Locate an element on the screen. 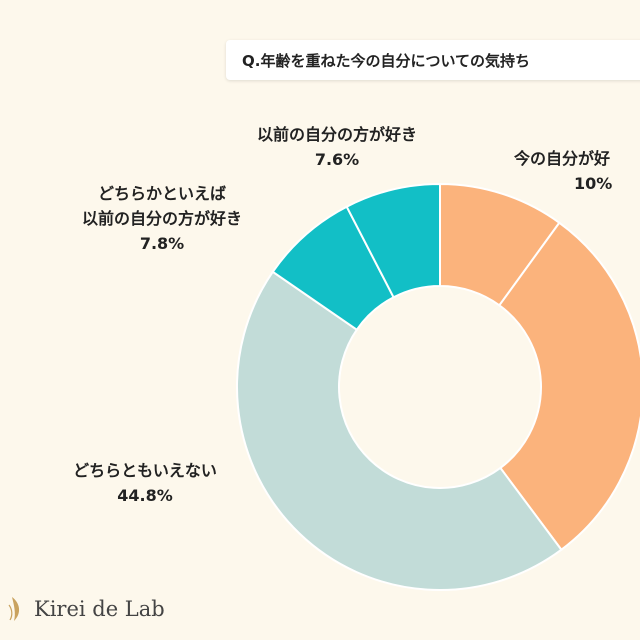  label-neither-value: 44.8% is located at coordinates (145, 495).